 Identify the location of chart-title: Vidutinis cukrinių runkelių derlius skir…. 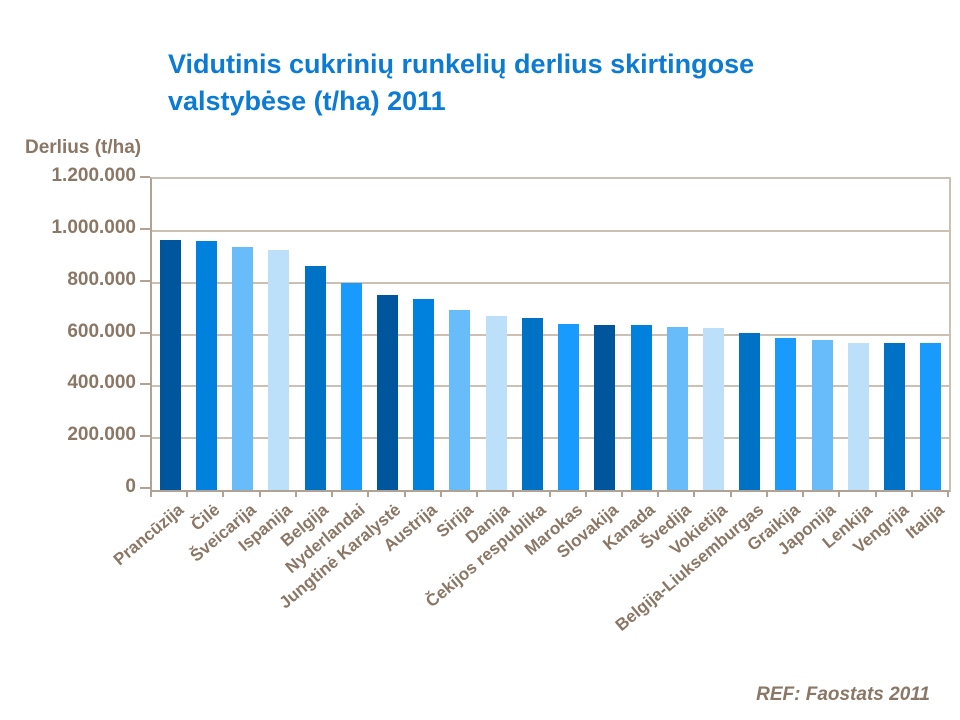
(548, 83).